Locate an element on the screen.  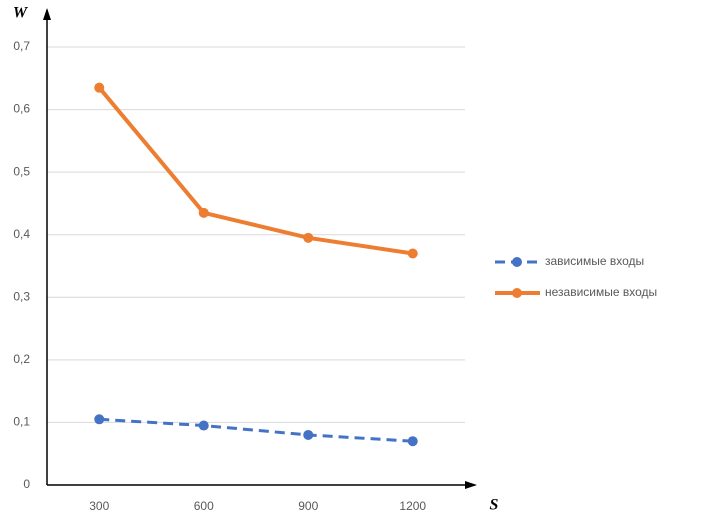
x-tick-label: 900 is located at coordinates (308, 506).